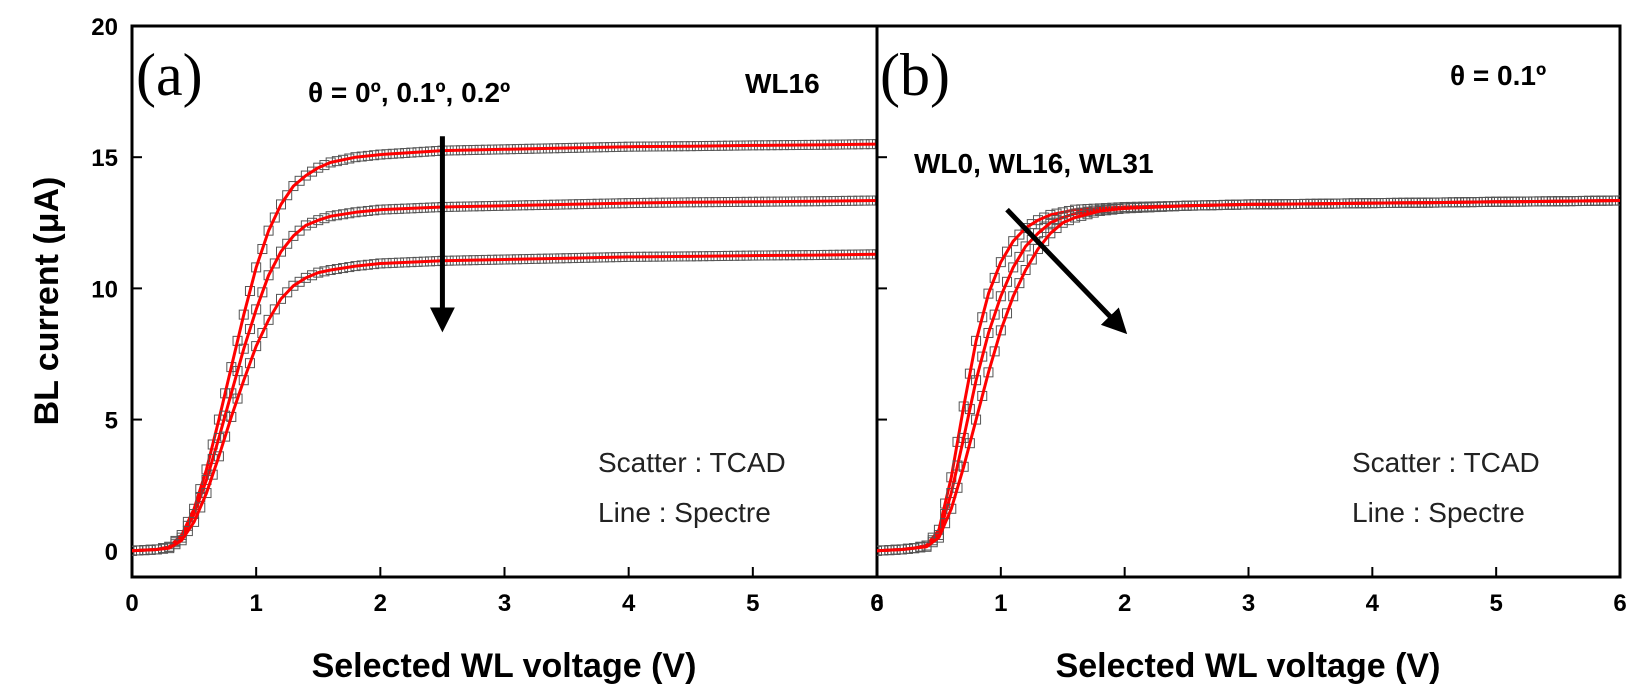  Describe the element at coordinates (692, 462) in the screenshot. I see `legend-scatter-a: Scatter : TCAD` at that location.